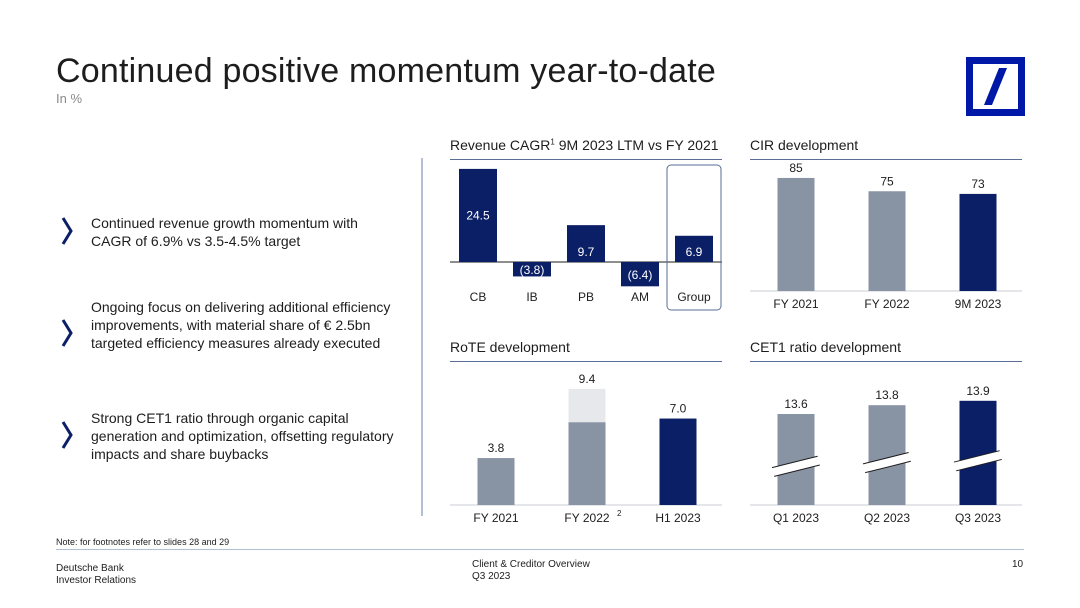  Describe the element at coordinates (978, 184) in the screenshot. I see `data-label: 73` at that location.